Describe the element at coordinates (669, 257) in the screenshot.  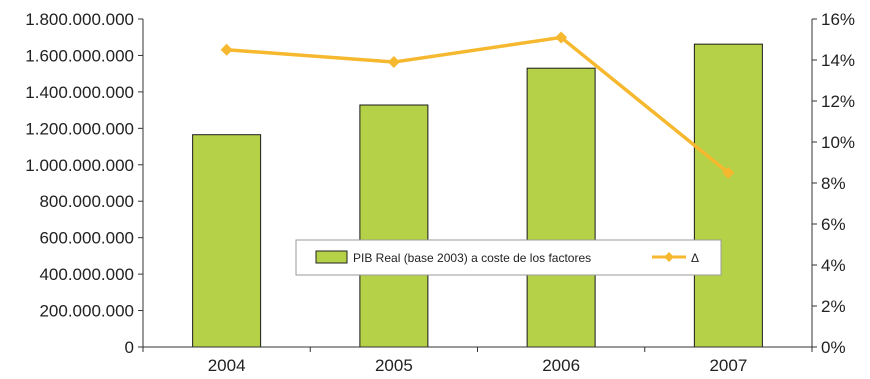
I see `legend-swatch-marker` at that location.